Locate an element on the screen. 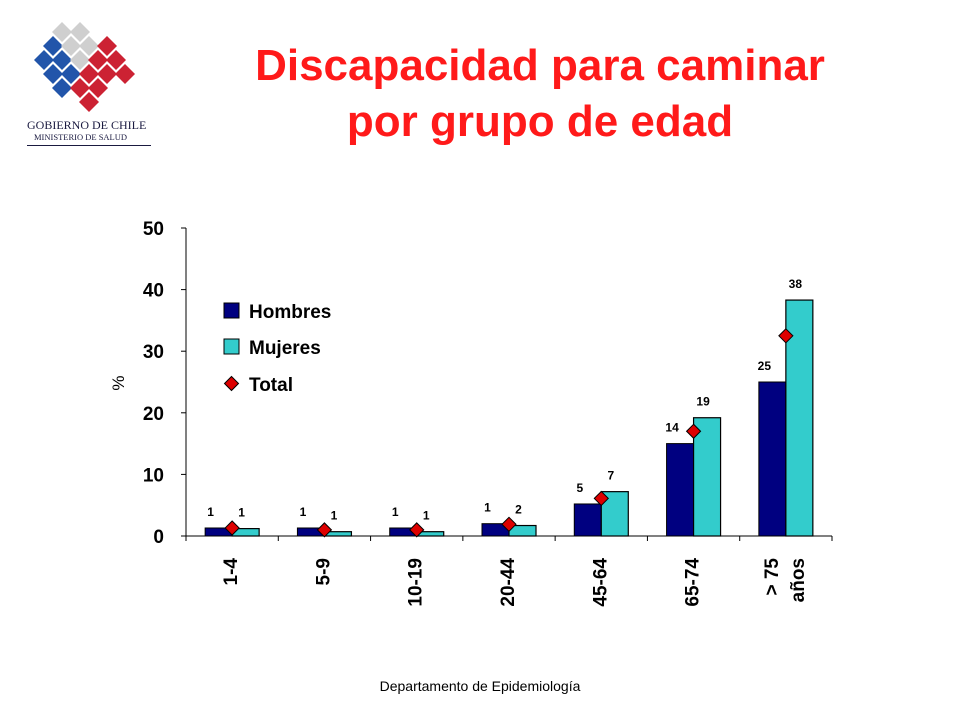  gobierno-de-chile-logo is located at coordinates (84, 67).